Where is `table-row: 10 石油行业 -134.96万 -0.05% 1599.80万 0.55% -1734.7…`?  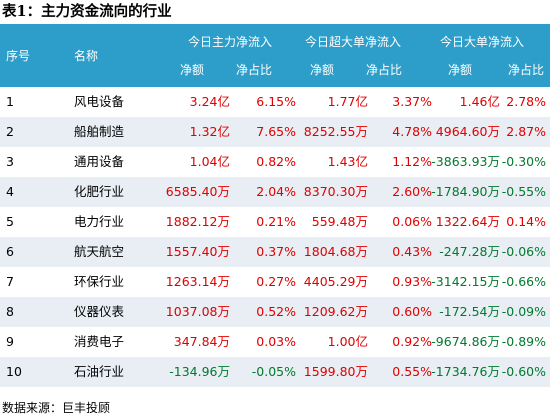 table-row: 10 石油行业 -134.96万 -0.05% 1599.80万 0.55% -1734.7… is located at coordinates (275, 372).